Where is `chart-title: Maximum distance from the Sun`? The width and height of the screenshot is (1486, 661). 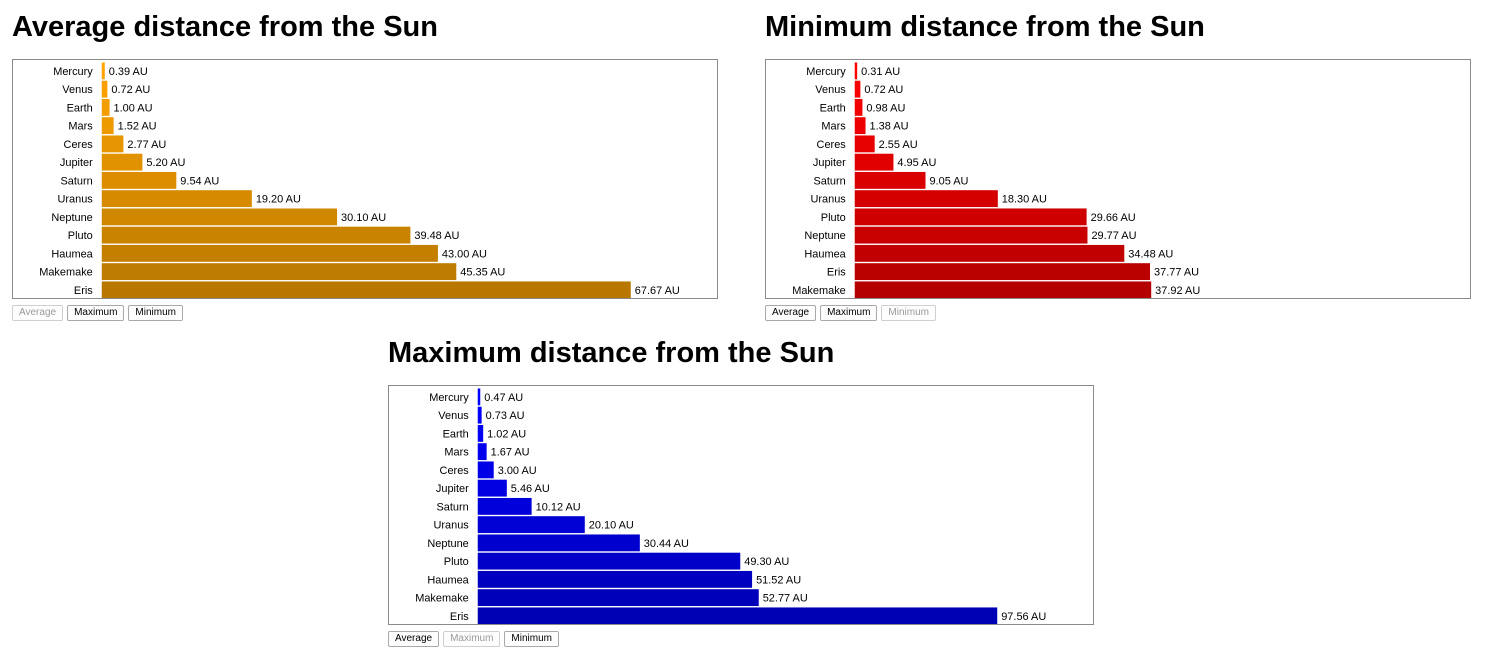 chart-title: Maximum distance from the Sun is located at coordinates (611, 353).